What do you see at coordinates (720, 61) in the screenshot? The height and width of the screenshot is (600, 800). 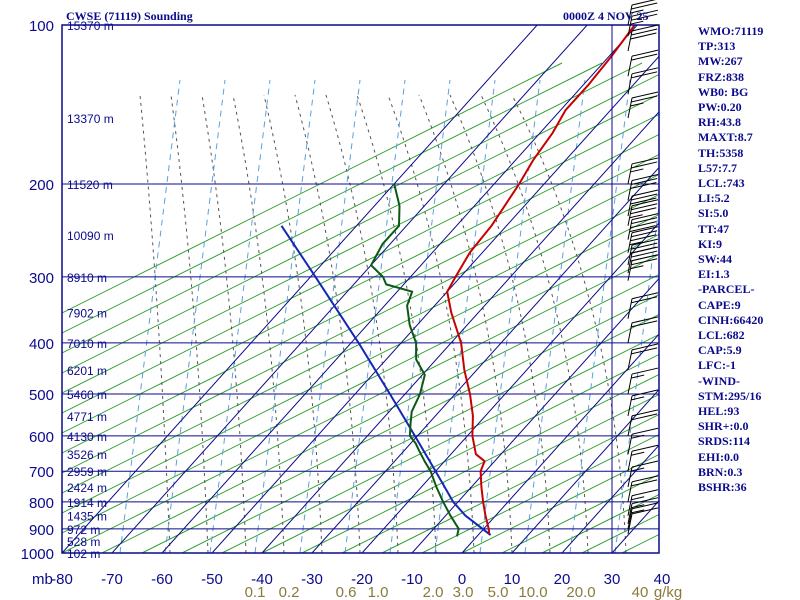 I see `stat-item: MW:267` at bounding box center [720, 61].